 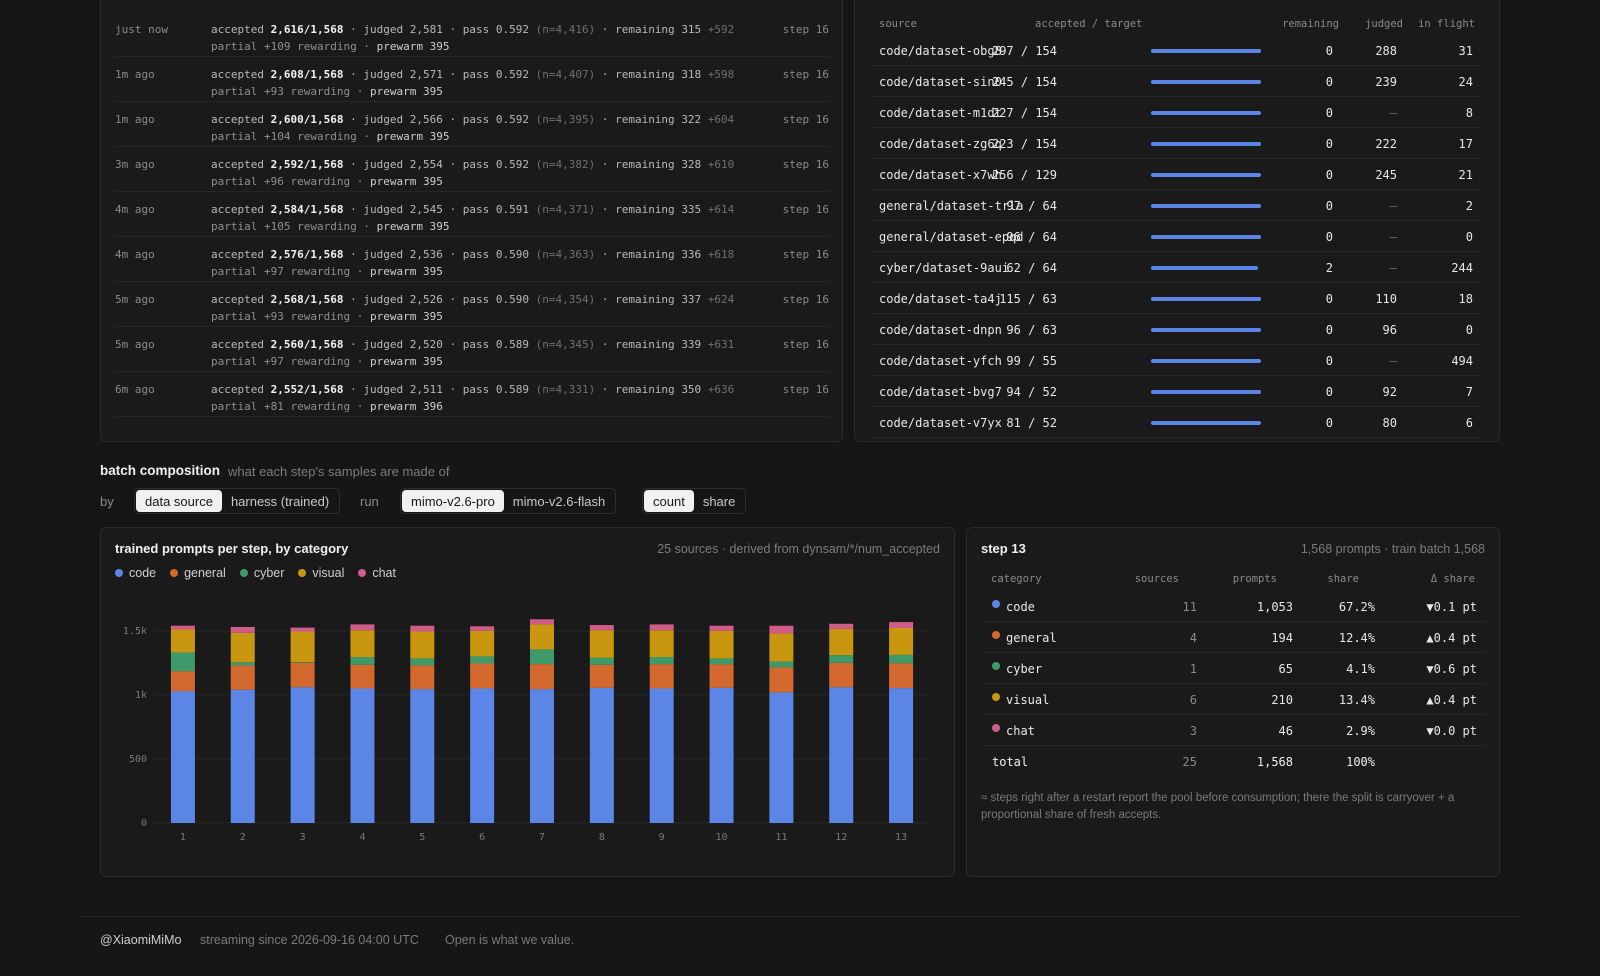 What do you see at coordinates (1234, 668) in the screenshot?
I see `category-row-cyber: cyber 1 65 4.1% ▼0.6 pt` at bounding box center [1234, 668].